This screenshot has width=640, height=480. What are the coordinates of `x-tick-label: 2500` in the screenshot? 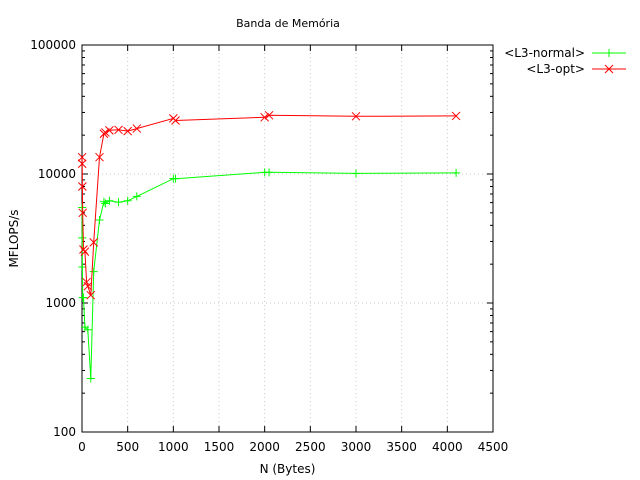 It's located at (310, 447).